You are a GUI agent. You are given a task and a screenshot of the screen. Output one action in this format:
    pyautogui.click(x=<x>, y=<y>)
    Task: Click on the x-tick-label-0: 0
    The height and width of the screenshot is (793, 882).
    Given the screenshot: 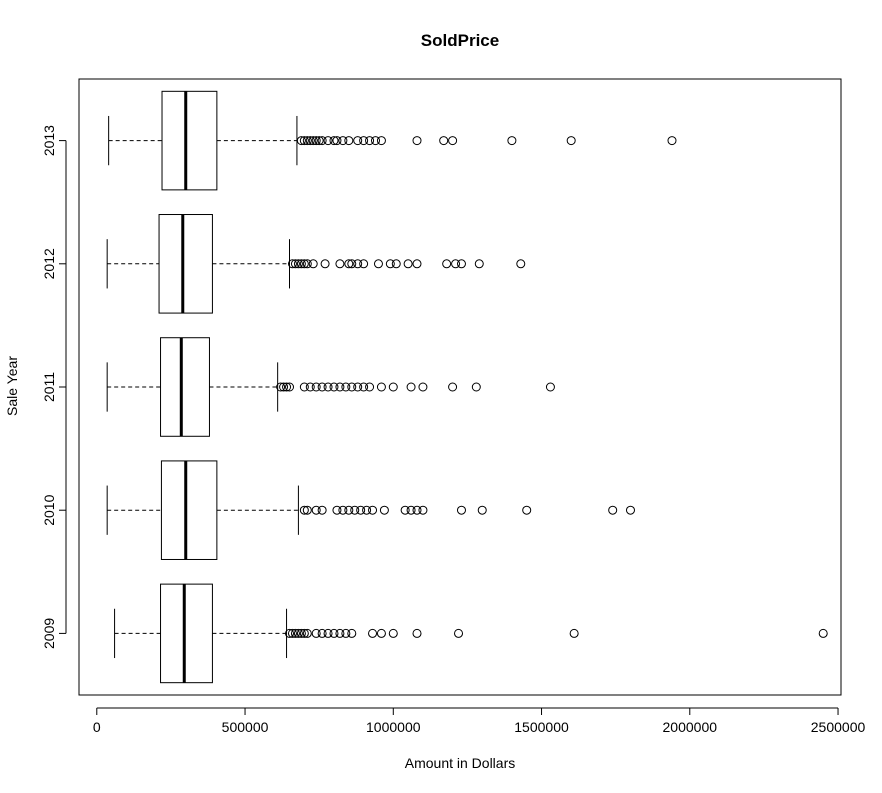 What is the action you would take?
    pyautogui.click(x=97, y=727)
    